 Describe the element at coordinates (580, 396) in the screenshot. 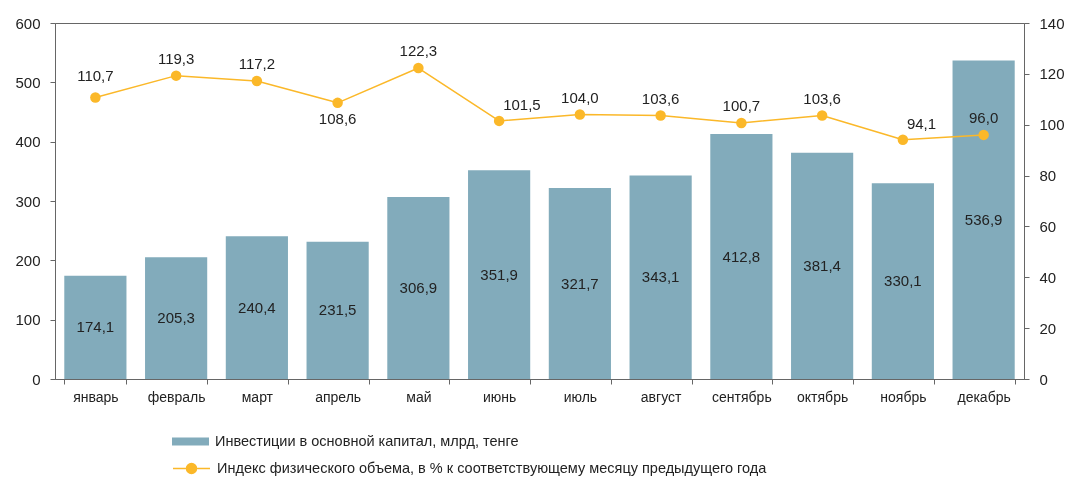

I see `x-tick-label: июль` at that location.